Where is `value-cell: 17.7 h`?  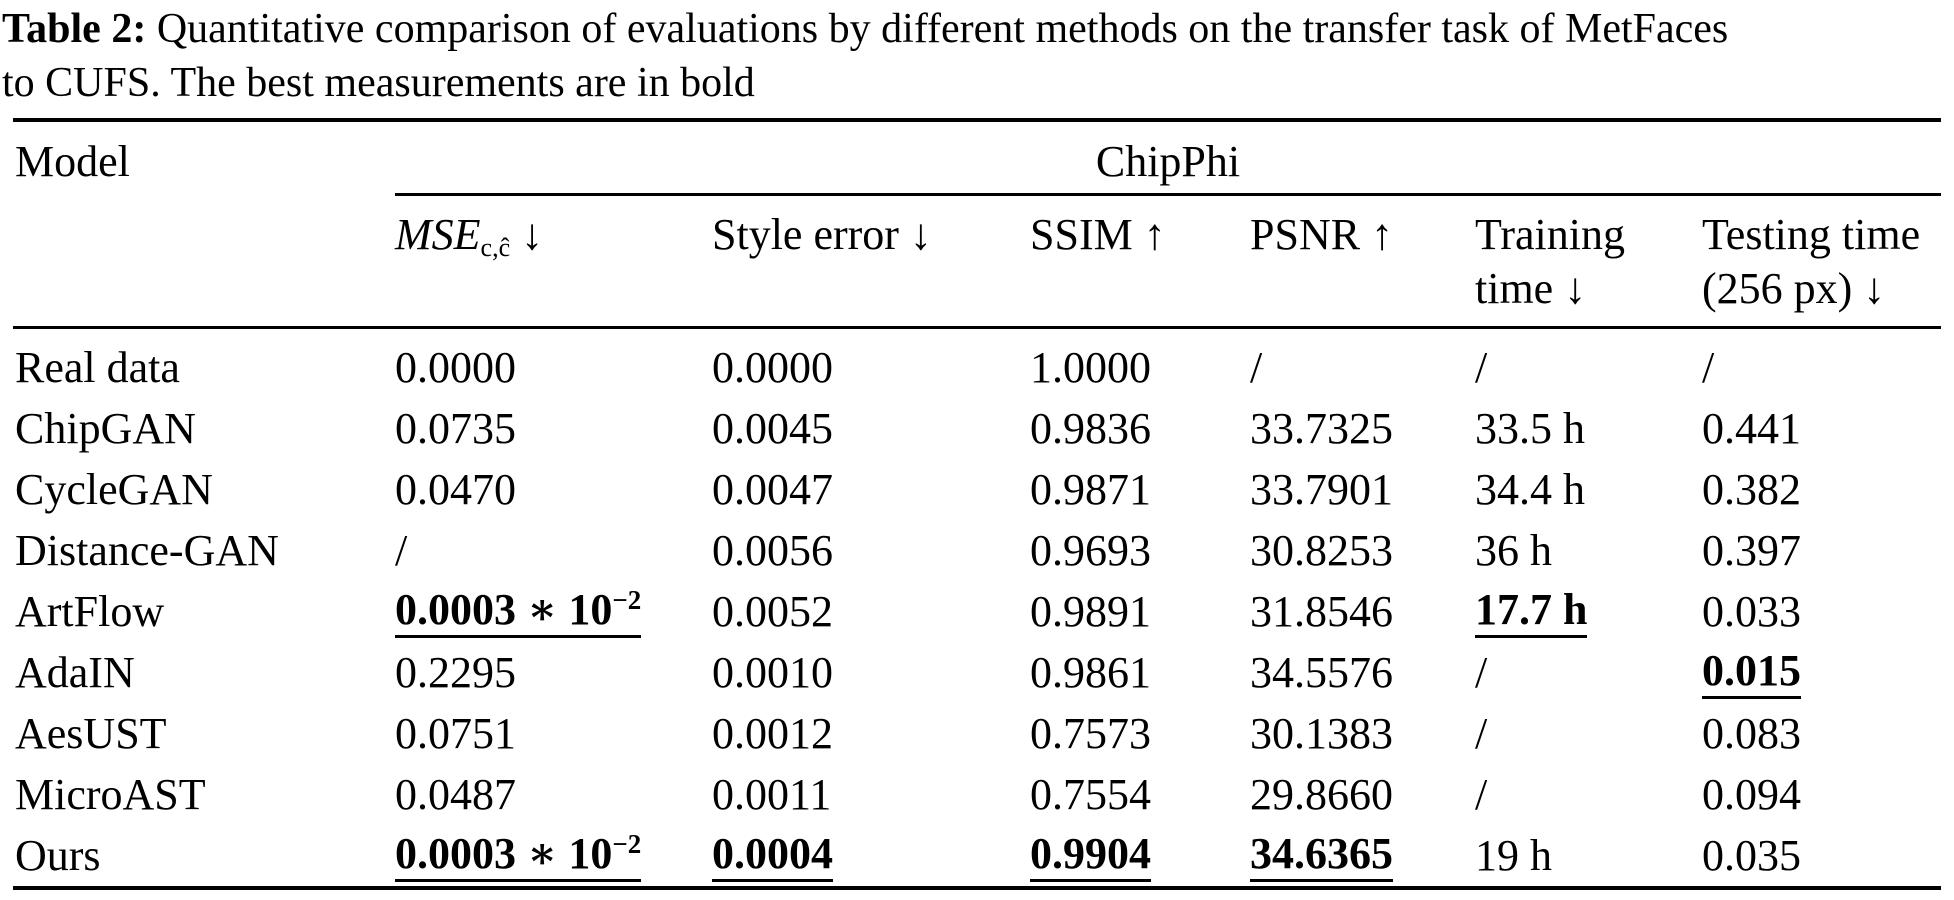
value-cell: 17.7 h is located at coordinates (1588, 611).